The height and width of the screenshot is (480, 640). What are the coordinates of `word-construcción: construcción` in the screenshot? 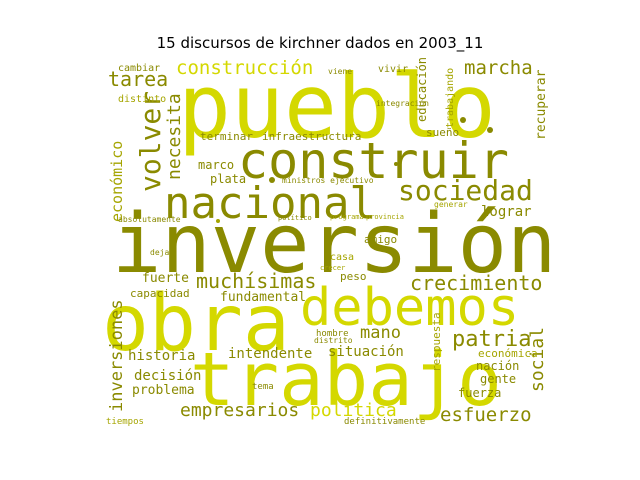 It's located at (244, 68).